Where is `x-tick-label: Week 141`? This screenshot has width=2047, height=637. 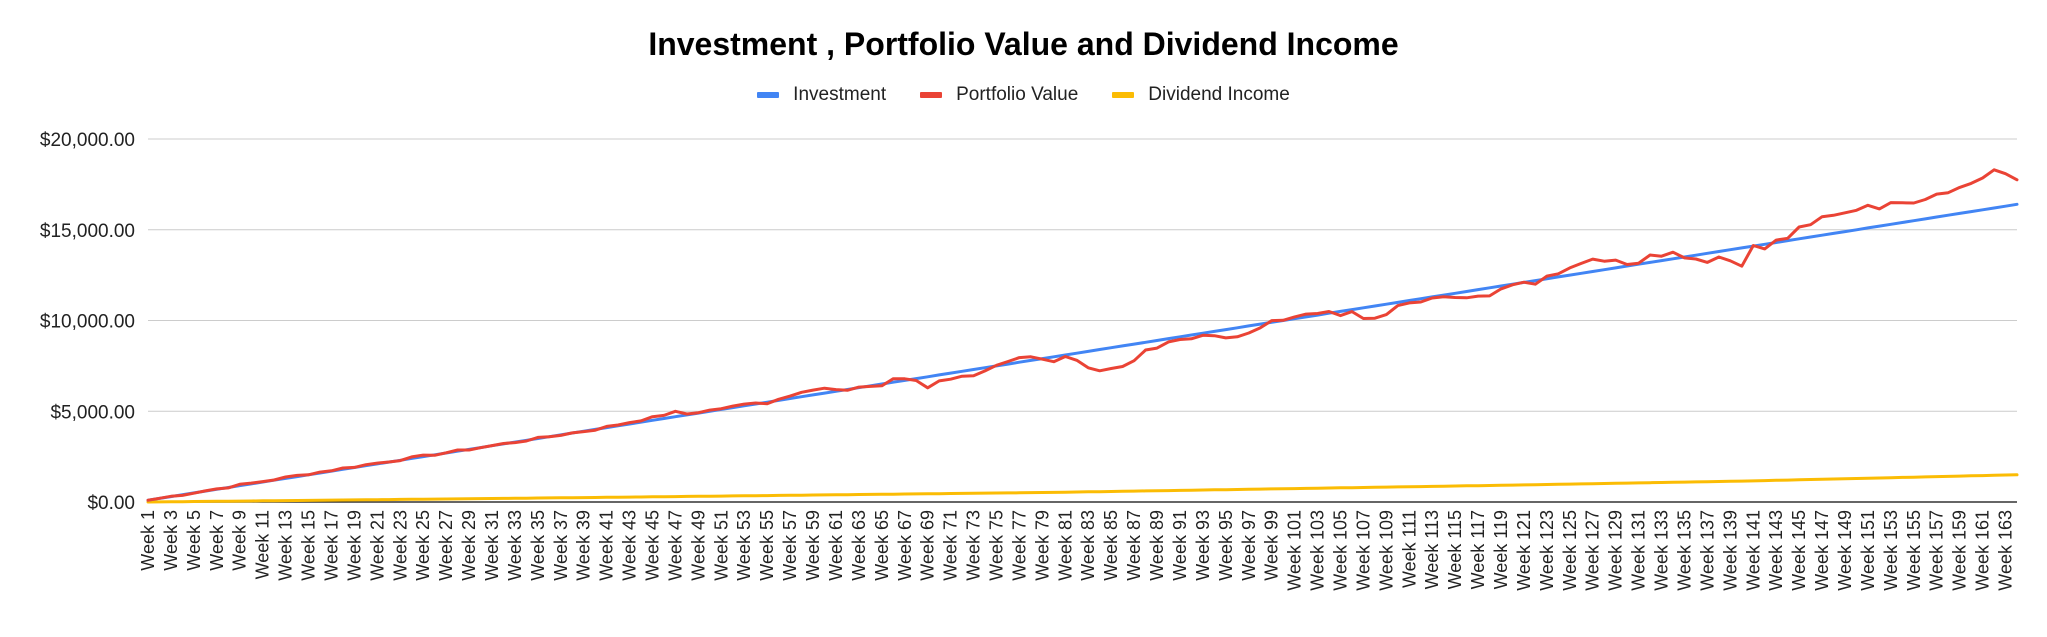 x-tick-label: Week 141 is located at coordinates (1753, 550).